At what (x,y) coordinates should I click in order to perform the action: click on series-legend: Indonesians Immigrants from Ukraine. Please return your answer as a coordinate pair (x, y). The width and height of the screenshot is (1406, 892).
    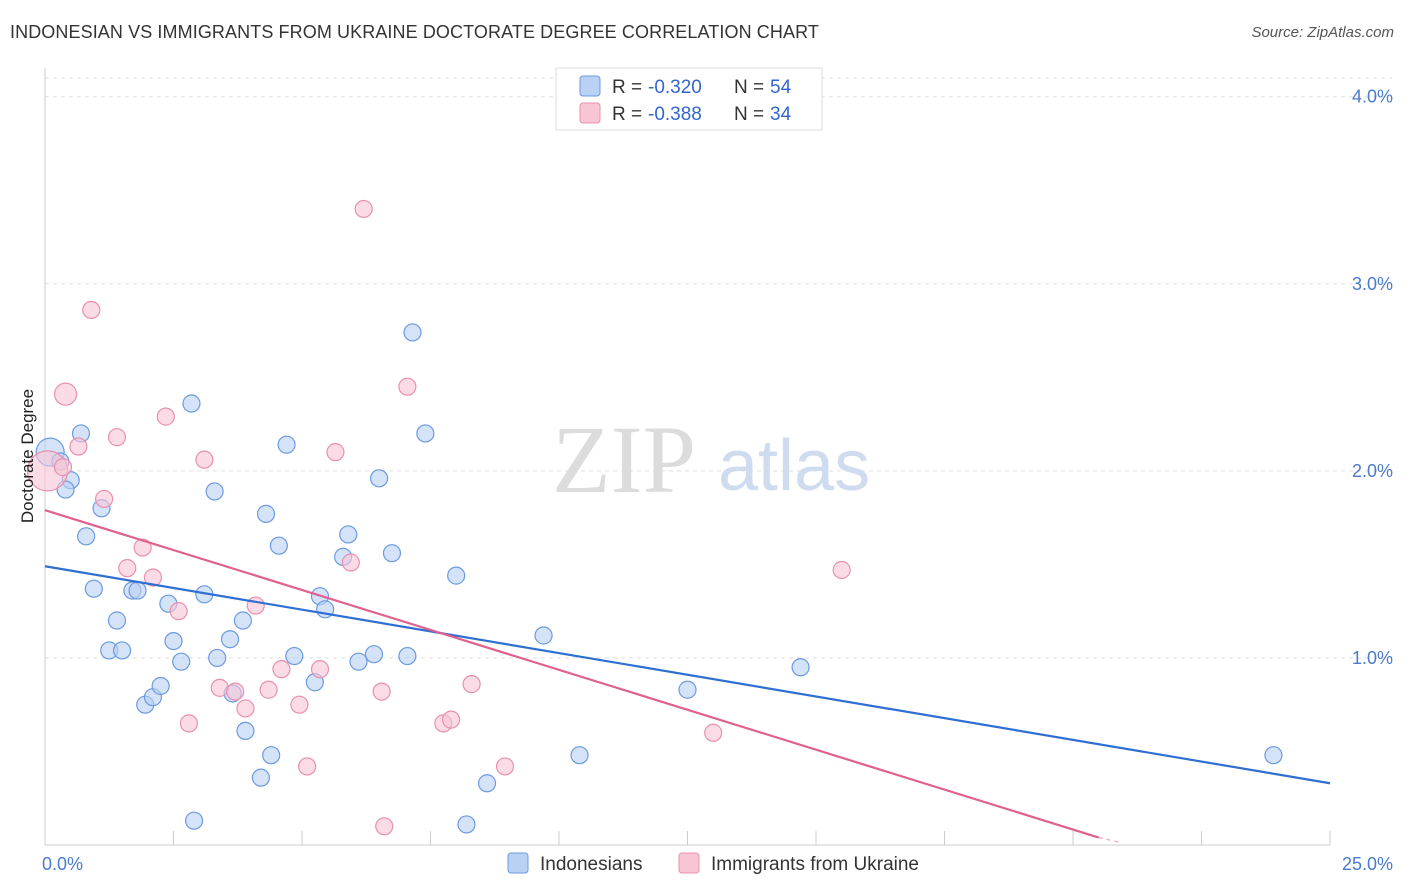
    Looking at the image, I should click on (713, 863).